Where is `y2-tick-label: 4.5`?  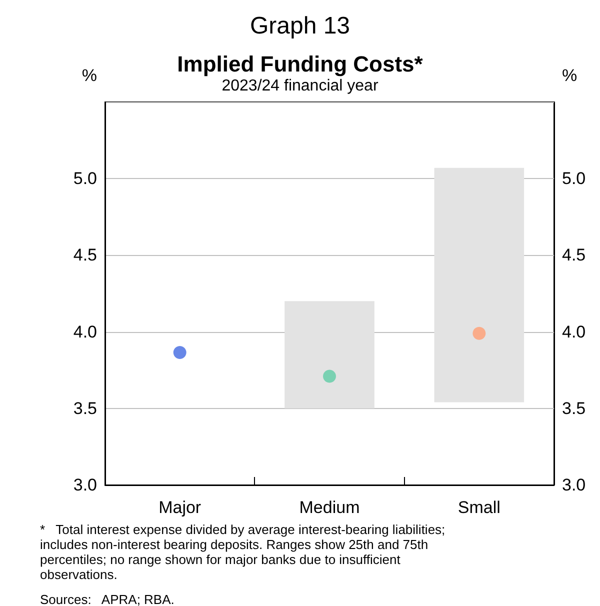
y2-tick-label: 4.5 is located at coordinates (574, 255).